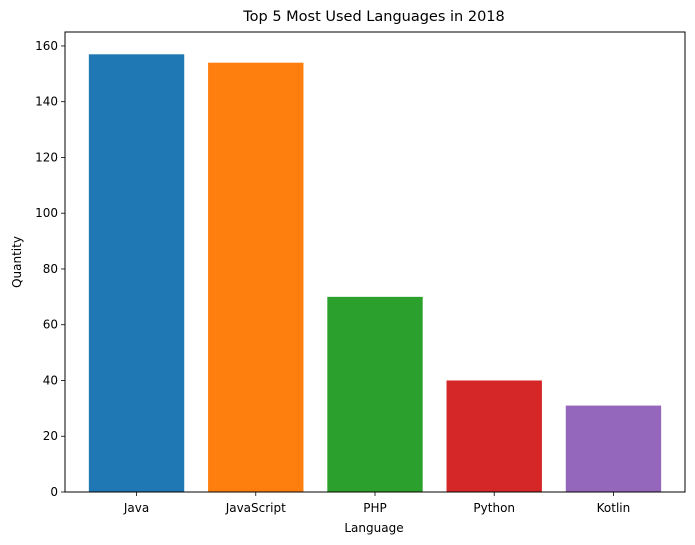  I want to click on bar-java, so click(136, 273).